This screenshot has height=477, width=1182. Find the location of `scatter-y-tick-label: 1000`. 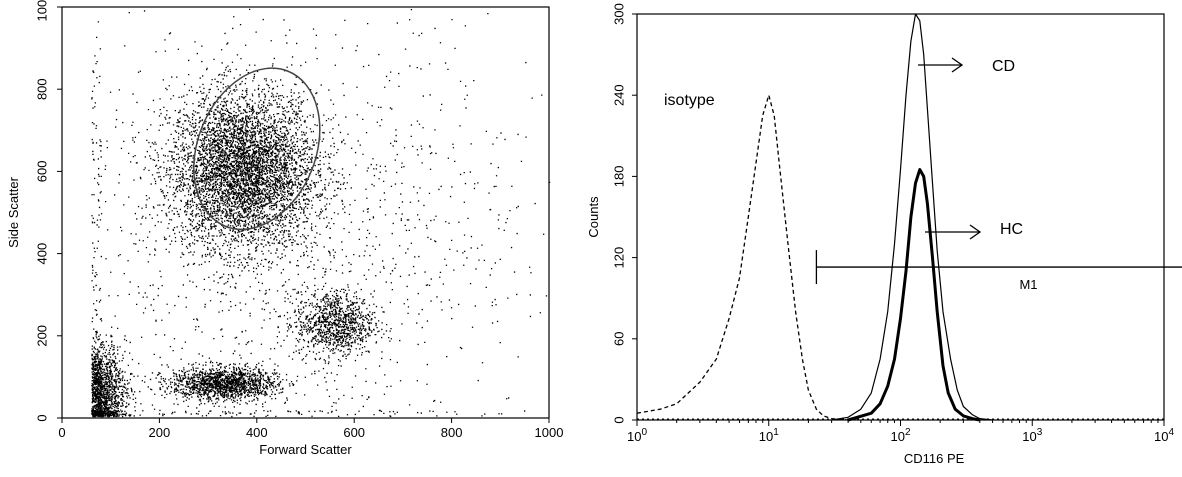

scatter-y-tick-label: 1000 is located at coordinates (42, 10).